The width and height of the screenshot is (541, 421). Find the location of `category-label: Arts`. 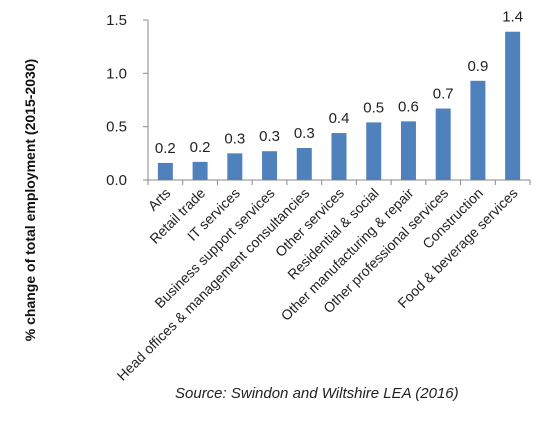

category-label: Arts is located at coordinates (159, 199).